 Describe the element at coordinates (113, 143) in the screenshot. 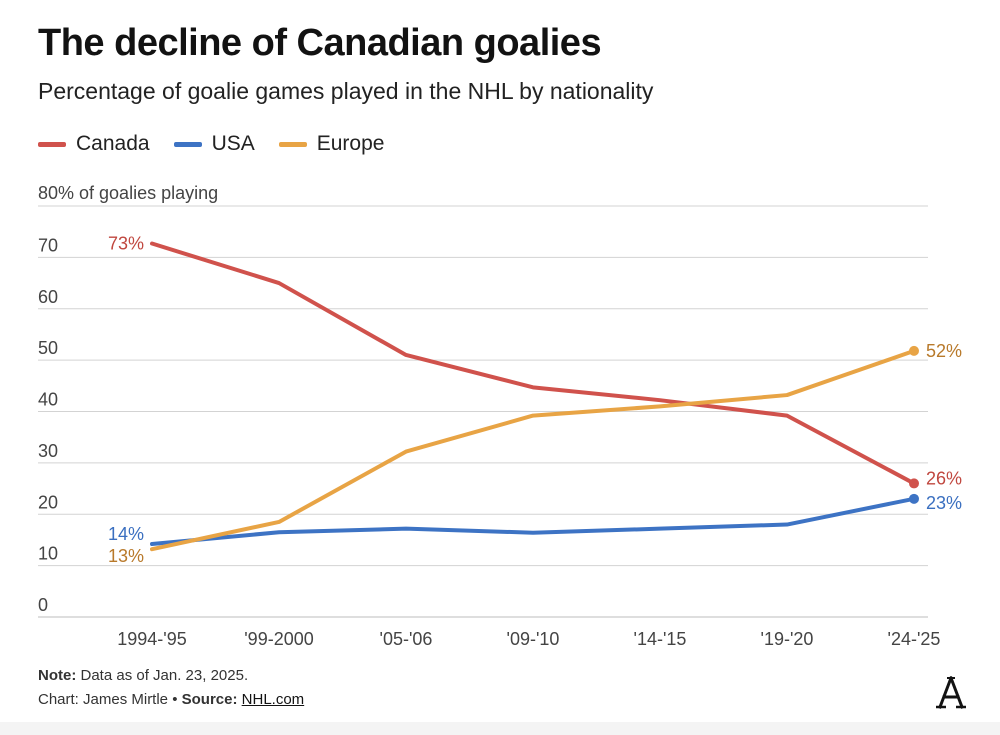

I see `legend-label-canada: Canada` at that location.